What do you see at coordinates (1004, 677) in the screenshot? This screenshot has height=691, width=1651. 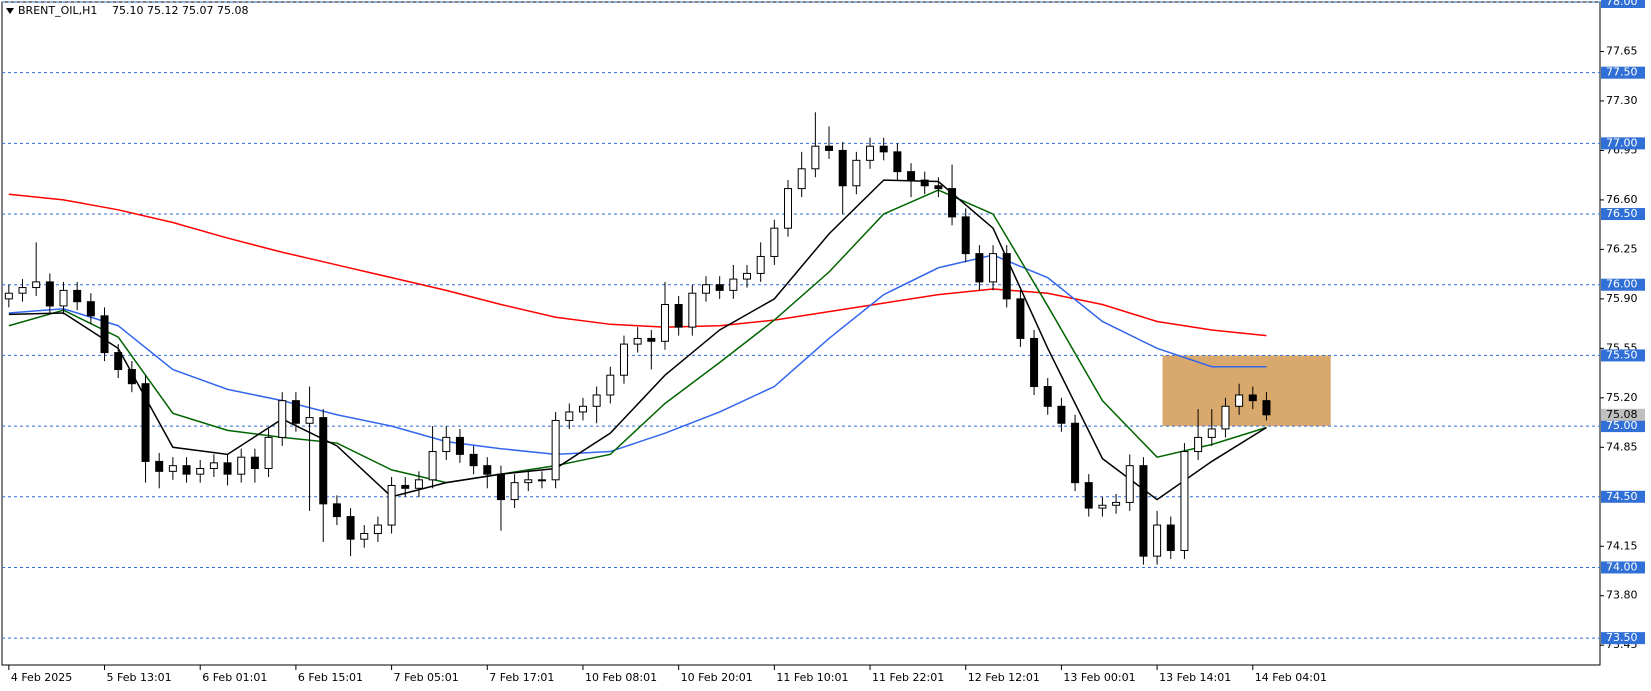 I see `x-tick-label: 12 Feb 12:01` at bounding box center [1004, 677].